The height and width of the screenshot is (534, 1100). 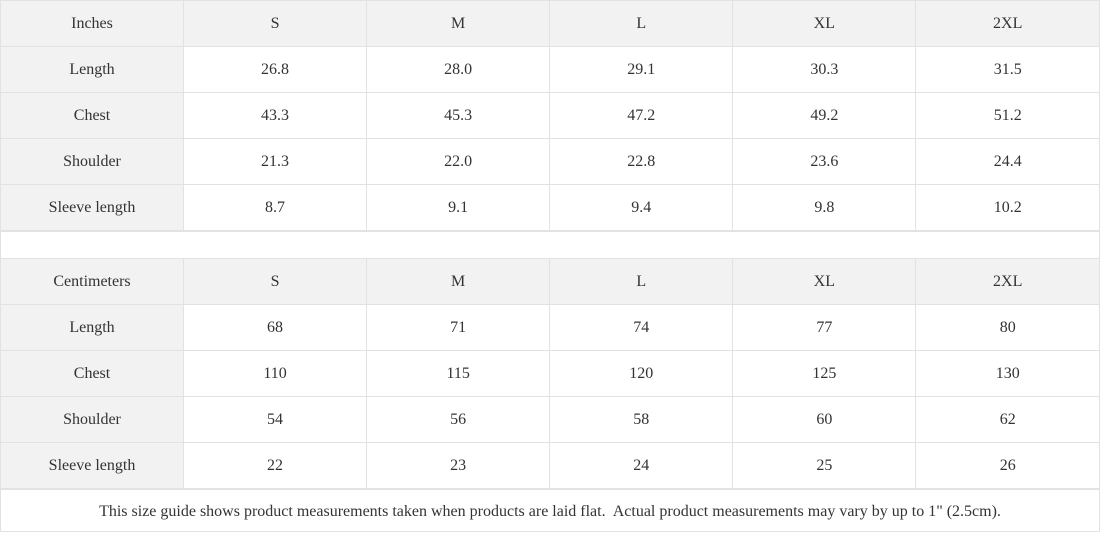 I want to click on measure-row: Chest 43.3 45.3 47.2 49.2 51.2, so click(x=550, y=115).